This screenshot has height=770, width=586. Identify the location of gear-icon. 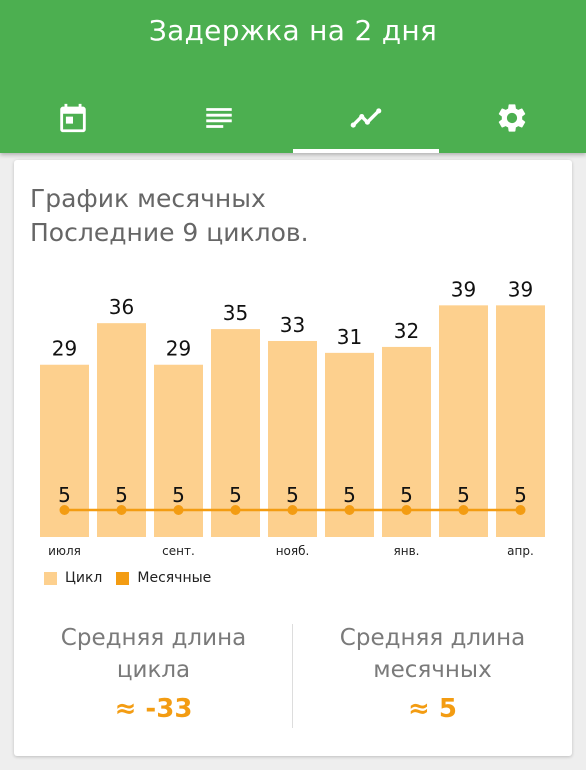
(512, 118).